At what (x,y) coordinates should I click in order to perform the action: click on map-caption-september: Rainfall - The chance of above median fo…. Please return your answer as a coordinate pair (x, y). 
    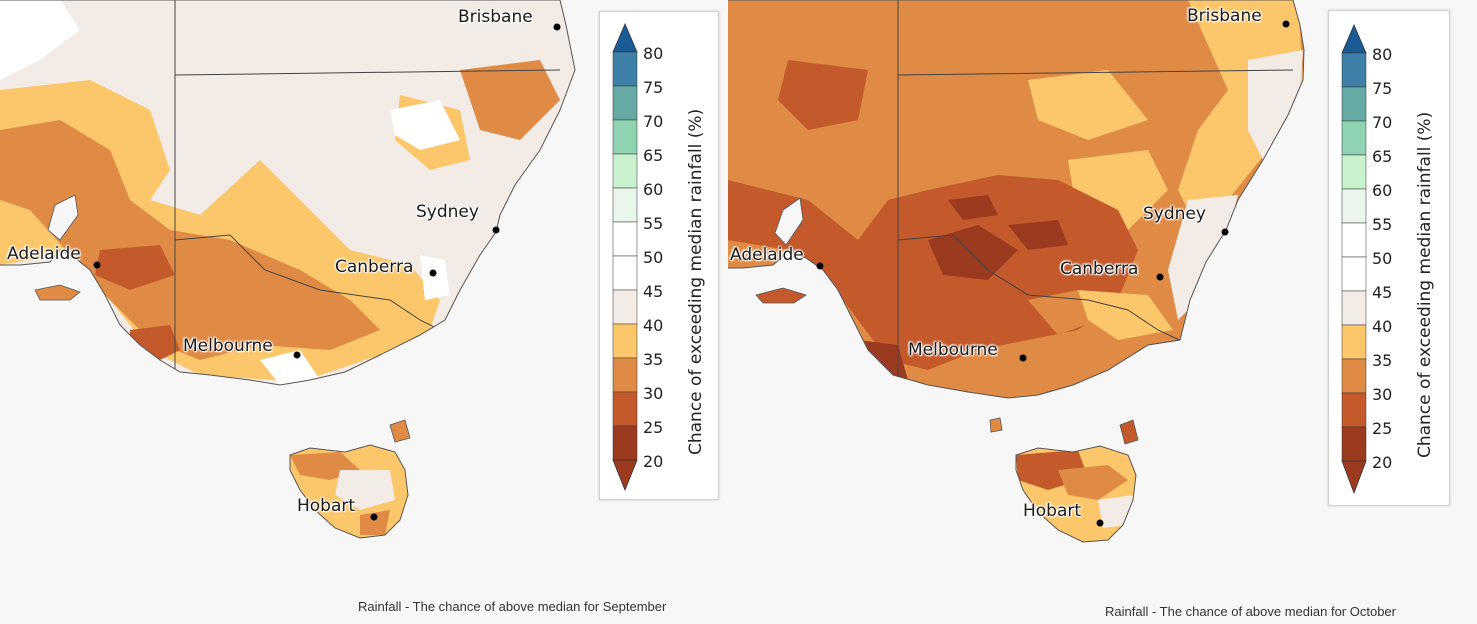
    Looking at the image, I should click on (512, 606).